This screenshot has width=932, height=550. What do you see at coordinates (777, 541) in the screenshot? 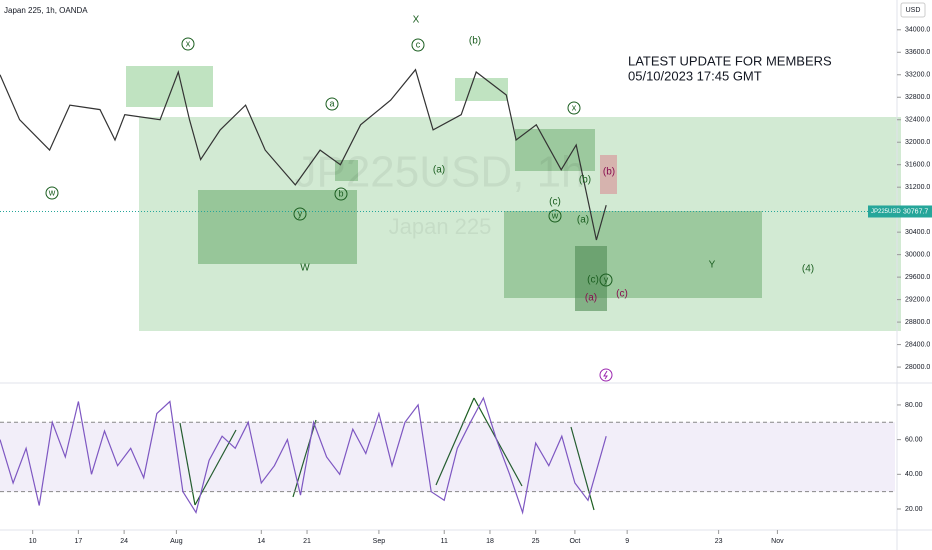
I see `x-tick-label: Nov` at bounding box center [777, 541].